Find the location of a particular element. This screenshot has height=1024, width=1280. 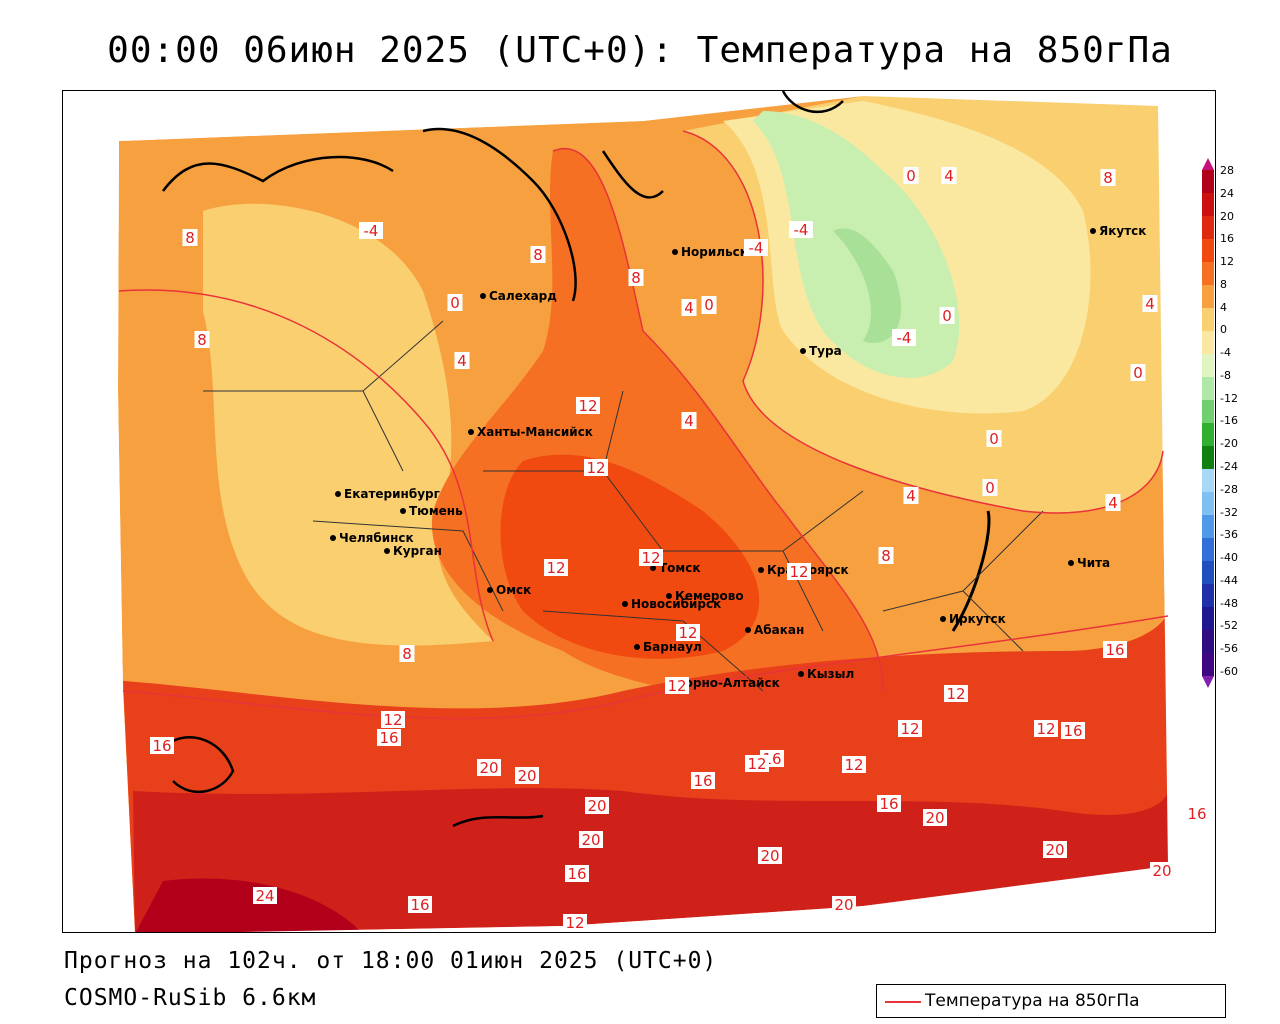

caspian-coast is located at coordinates (203, 765).